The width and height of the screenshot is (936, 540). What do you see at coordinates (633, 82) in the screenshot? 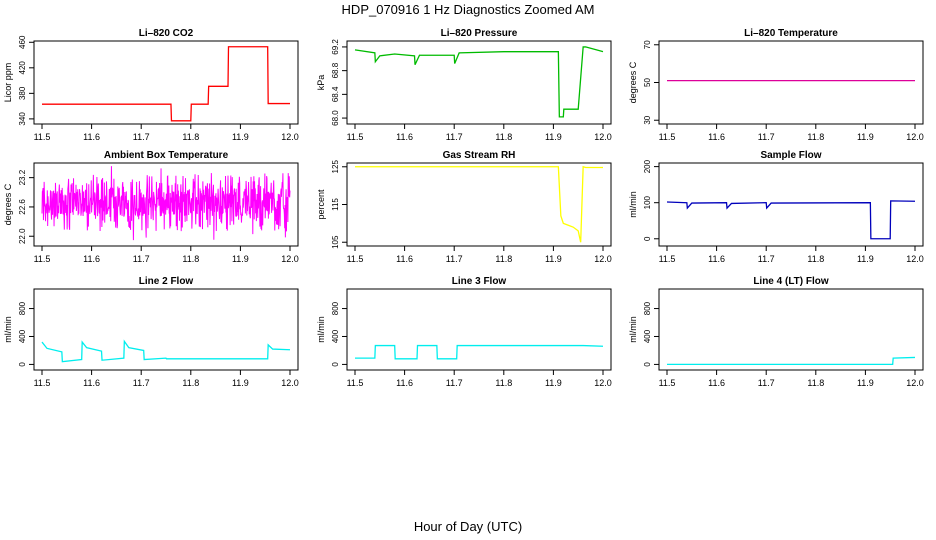
I see `y-axis-label: degrees C` at bounding box center [633, 82].